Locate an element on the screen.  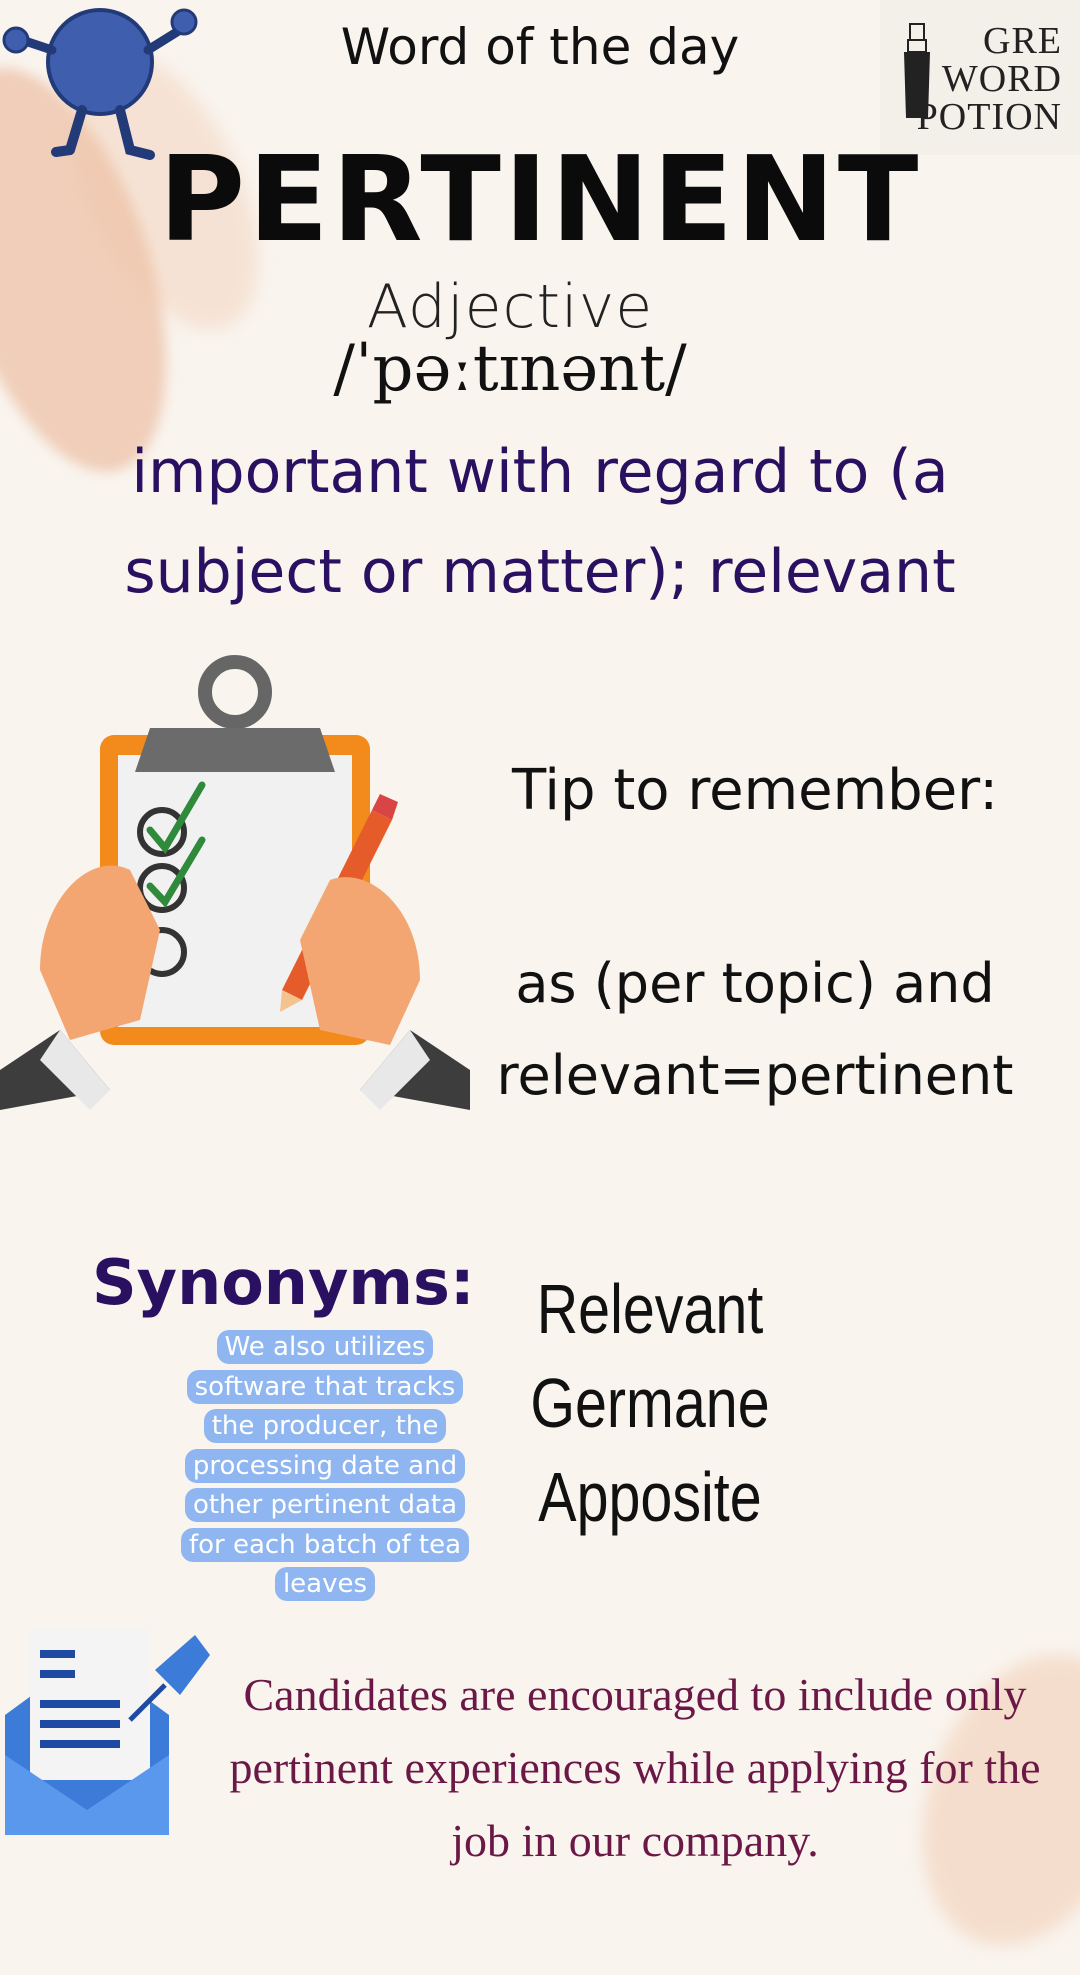
logo-line-3: POTION is located at coordinates (989, 117).